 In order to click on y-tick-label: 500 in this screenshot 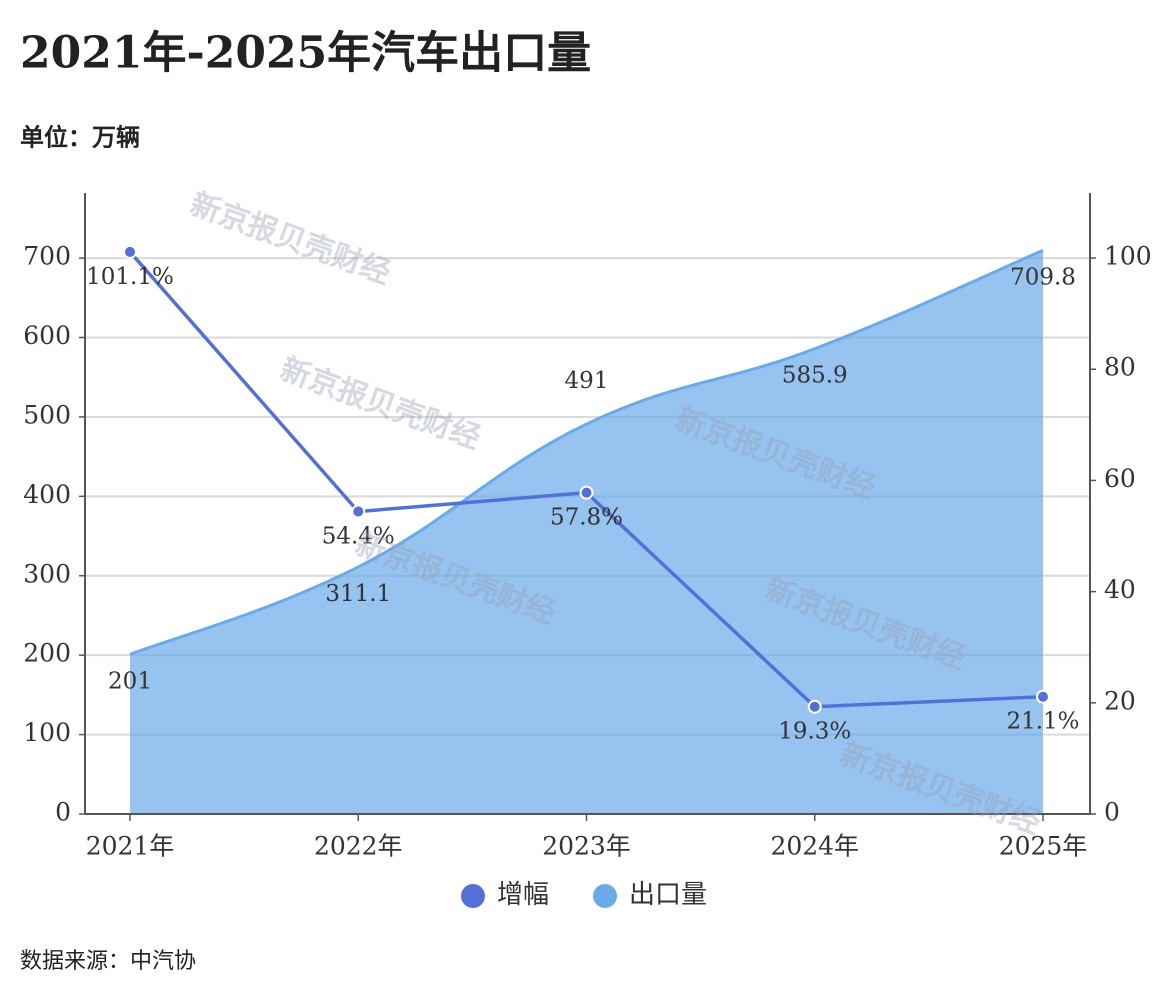, I will do `click(47, 414)`.